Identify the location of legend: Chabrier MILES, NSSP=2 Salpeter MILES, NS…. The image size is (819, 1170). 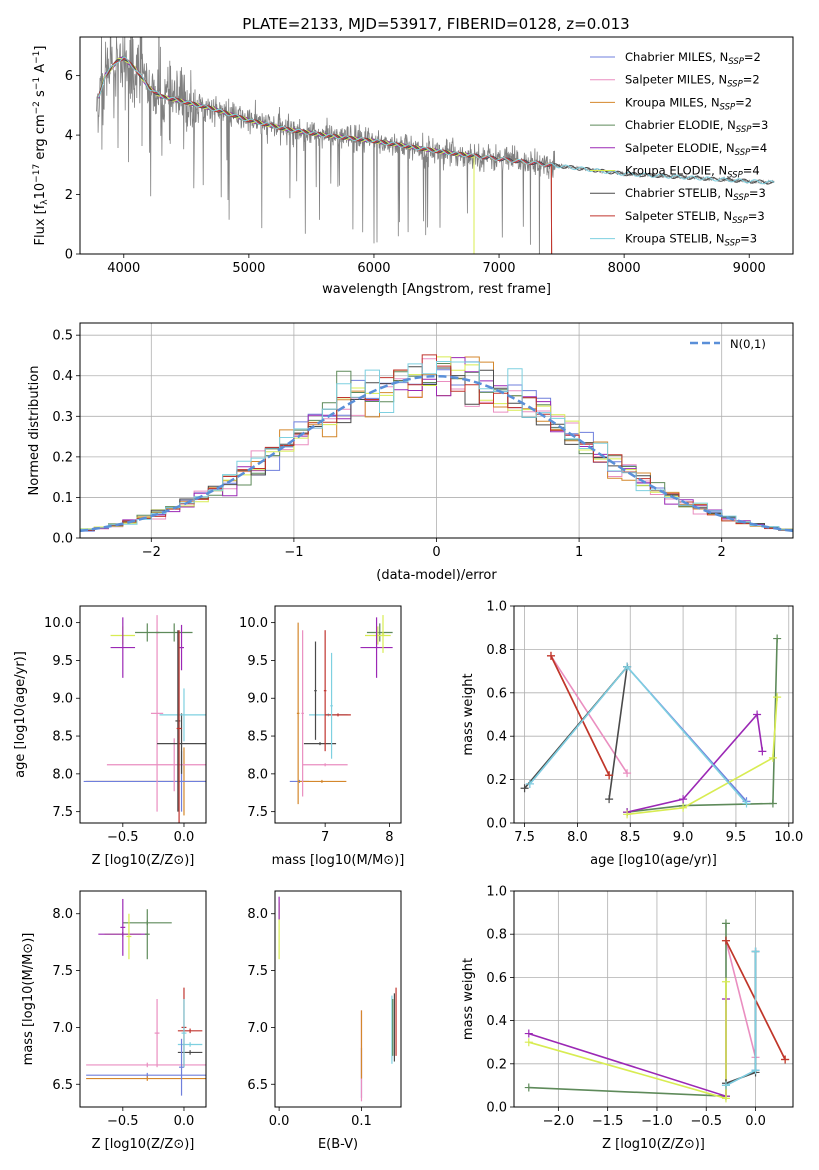
(679, 149).